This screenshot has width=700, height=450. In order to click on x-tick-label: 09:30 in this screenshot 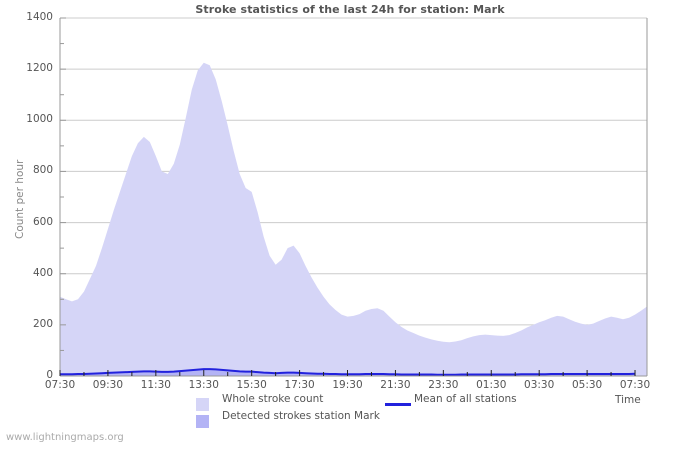, I will do `click(108, 385)`.